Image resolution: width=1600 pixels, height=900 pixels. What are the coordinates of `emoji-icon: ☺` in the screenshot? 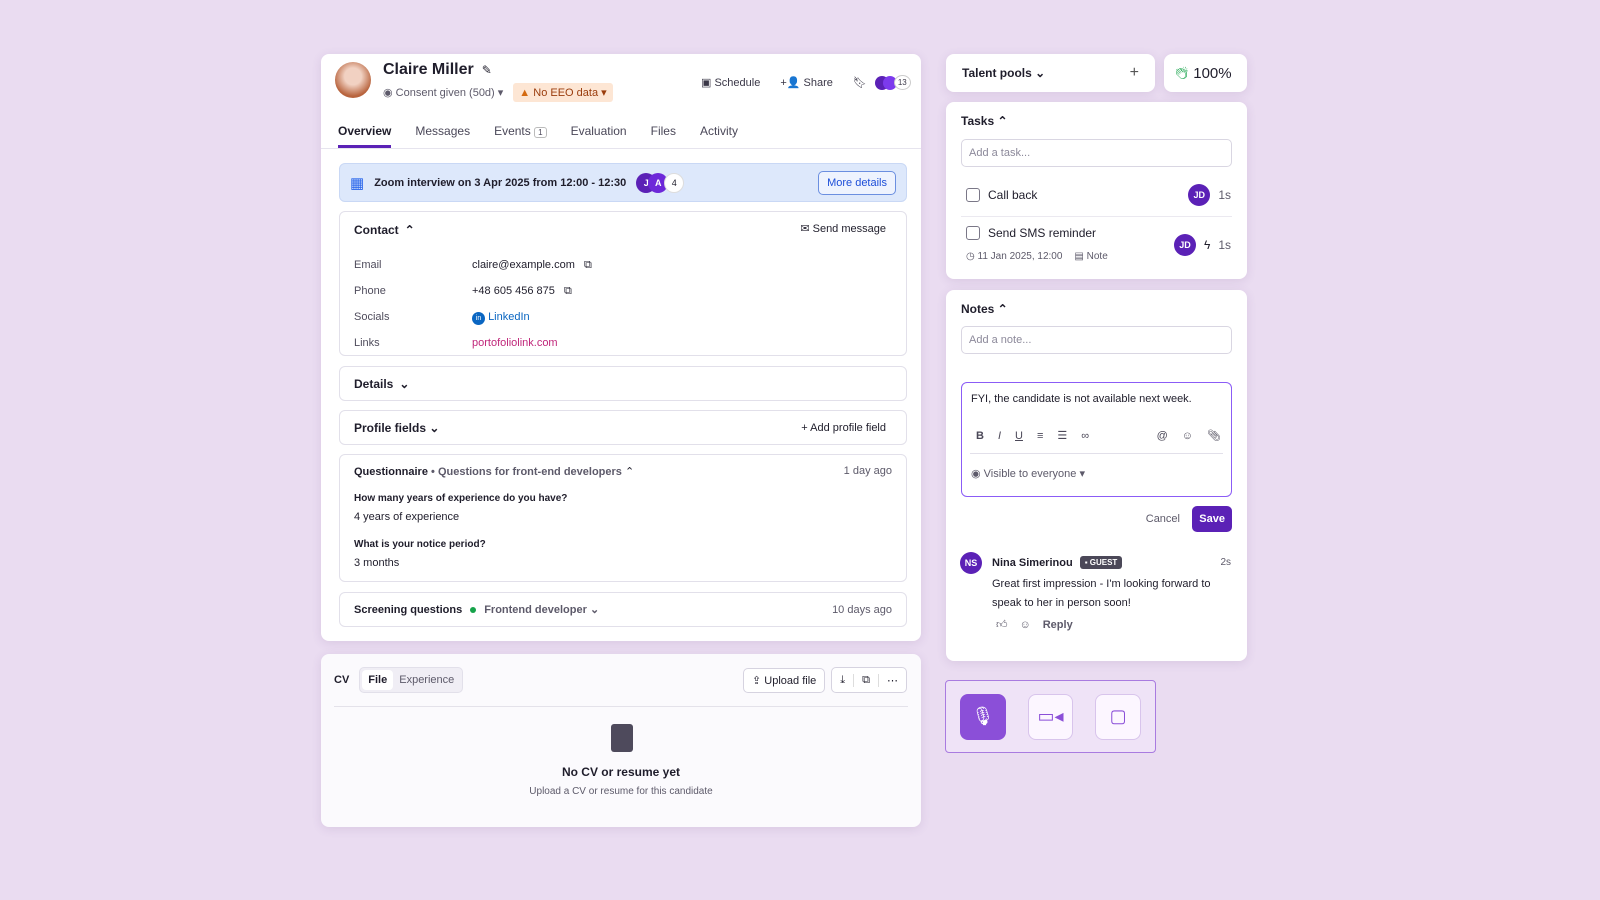 It's located at (1187, 435).